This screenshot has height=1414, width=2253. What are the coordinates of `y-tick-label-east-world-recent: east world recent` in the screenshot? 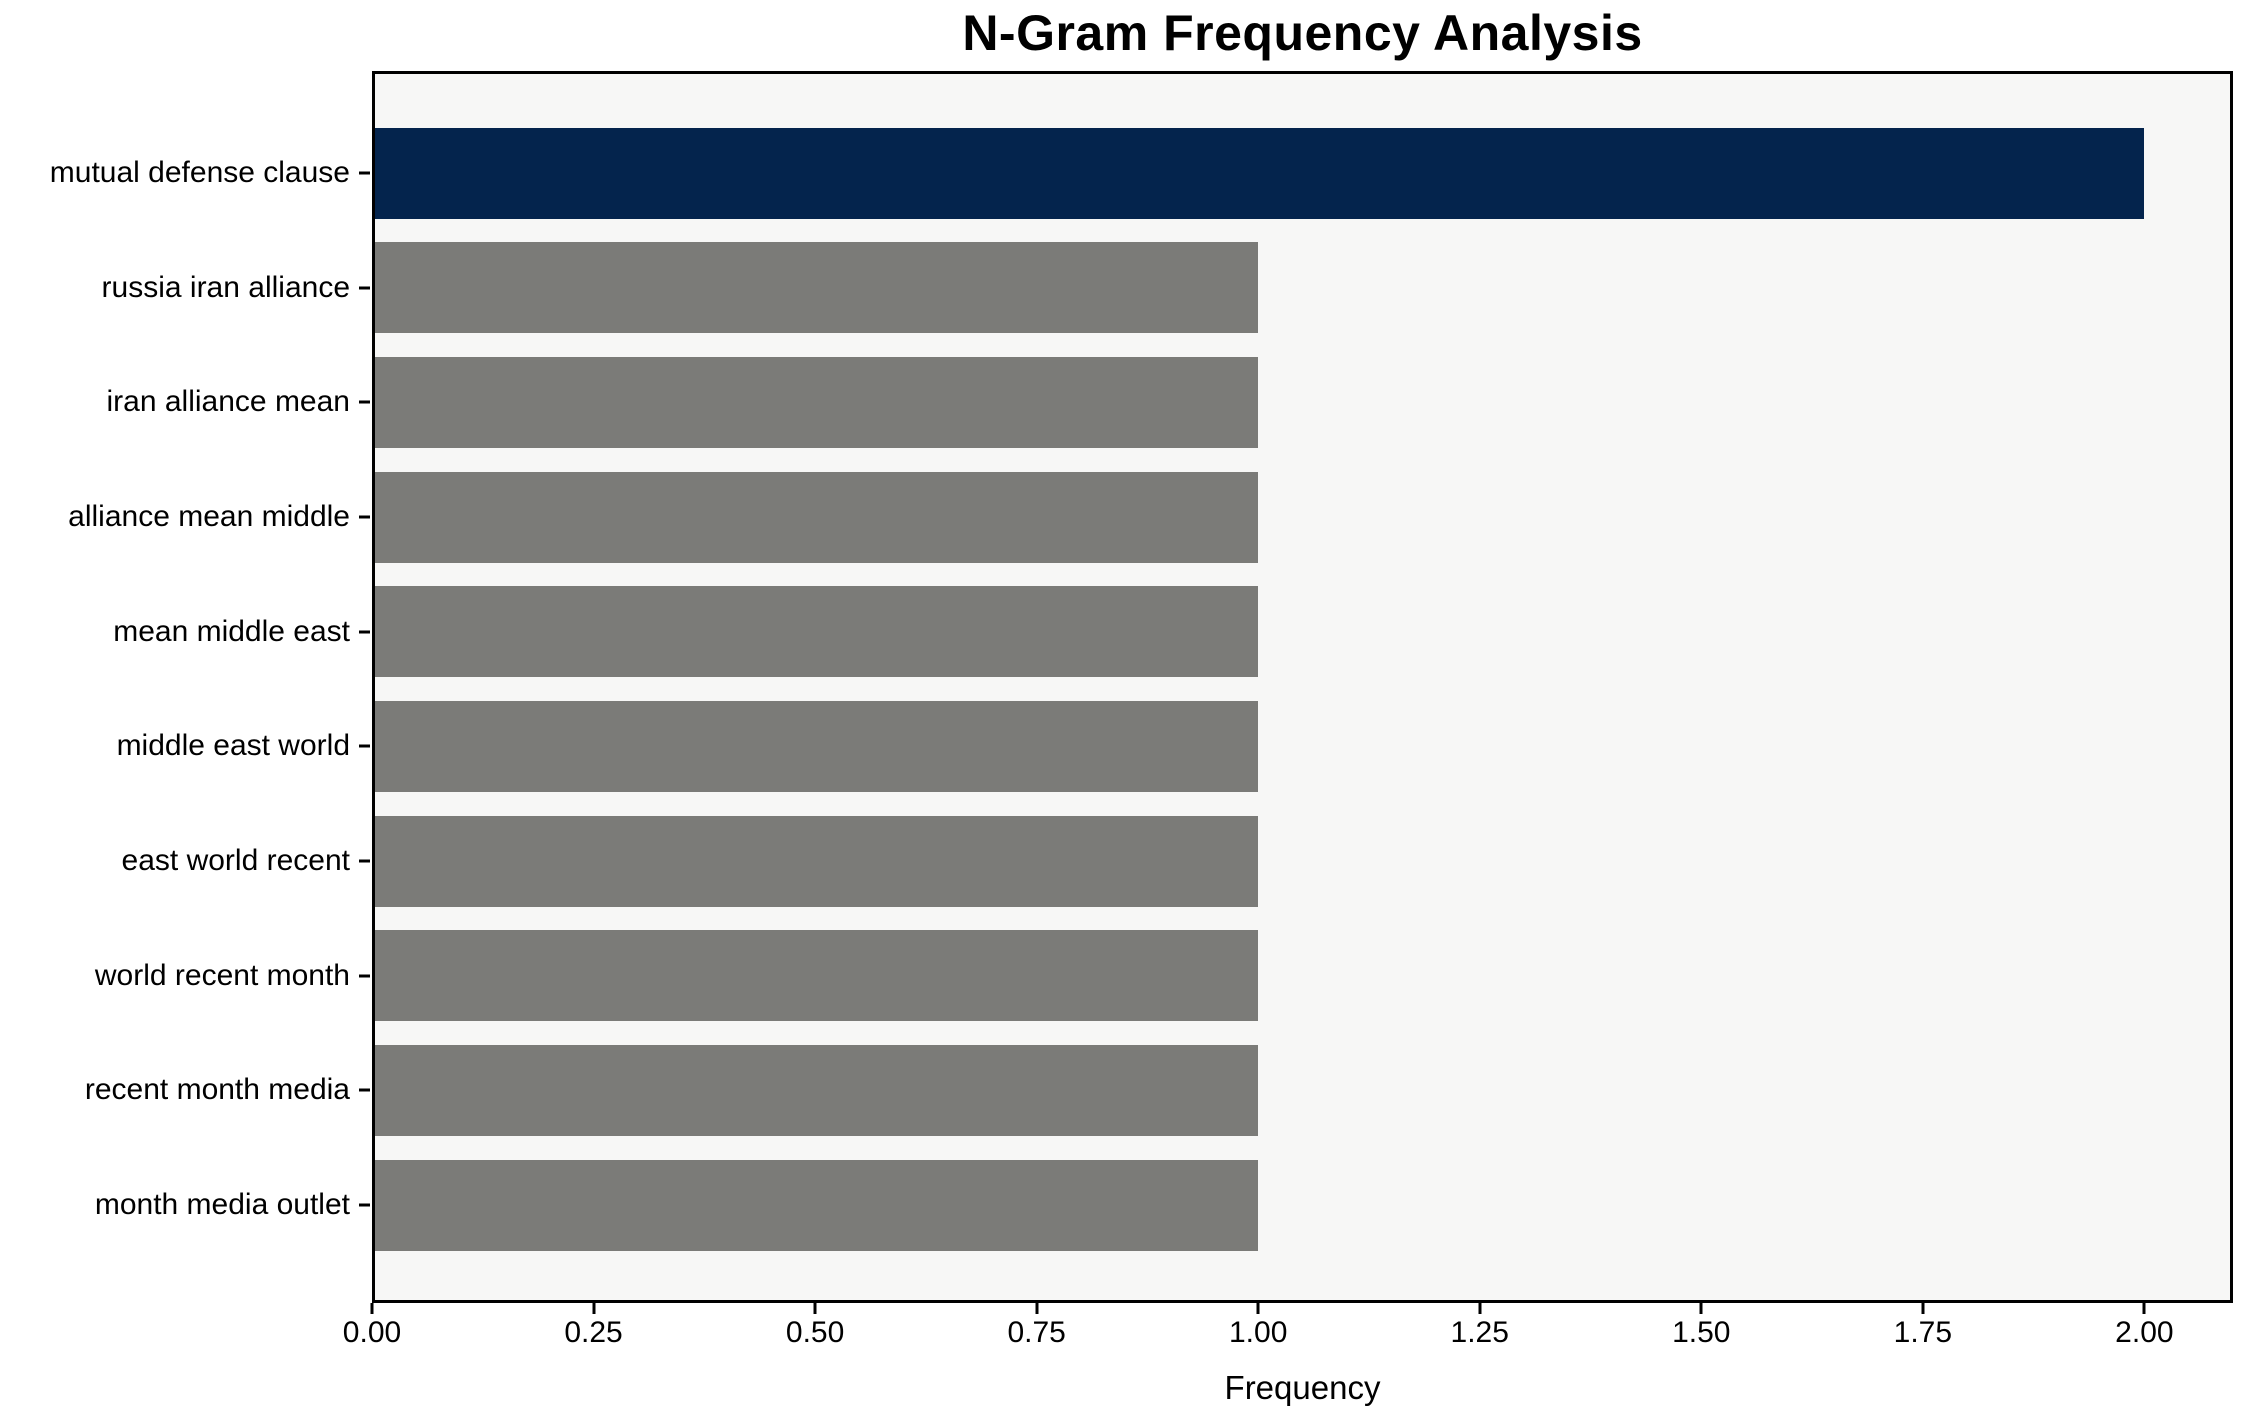 It's located at (235, 861).